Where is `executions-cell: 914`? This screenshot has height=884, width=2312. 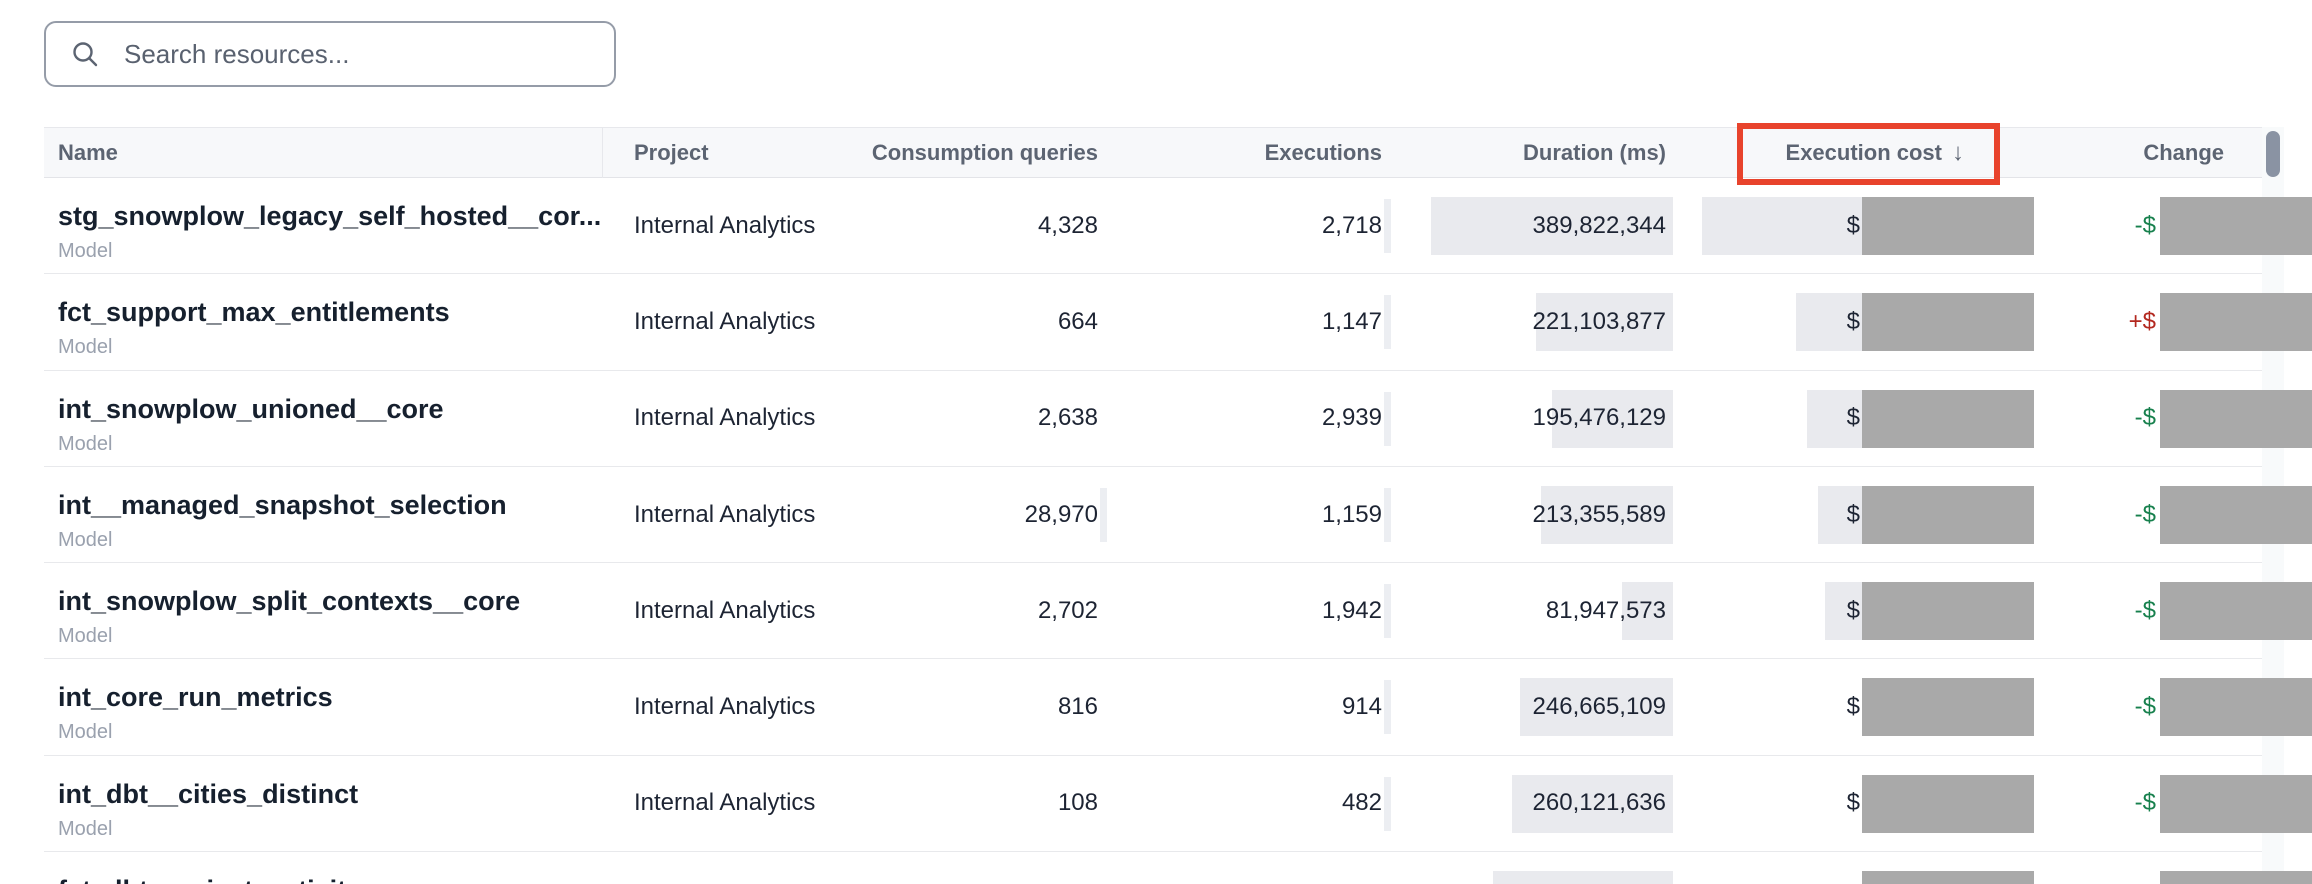 executions-cell: 914 is located at coordinates (1361, 707).